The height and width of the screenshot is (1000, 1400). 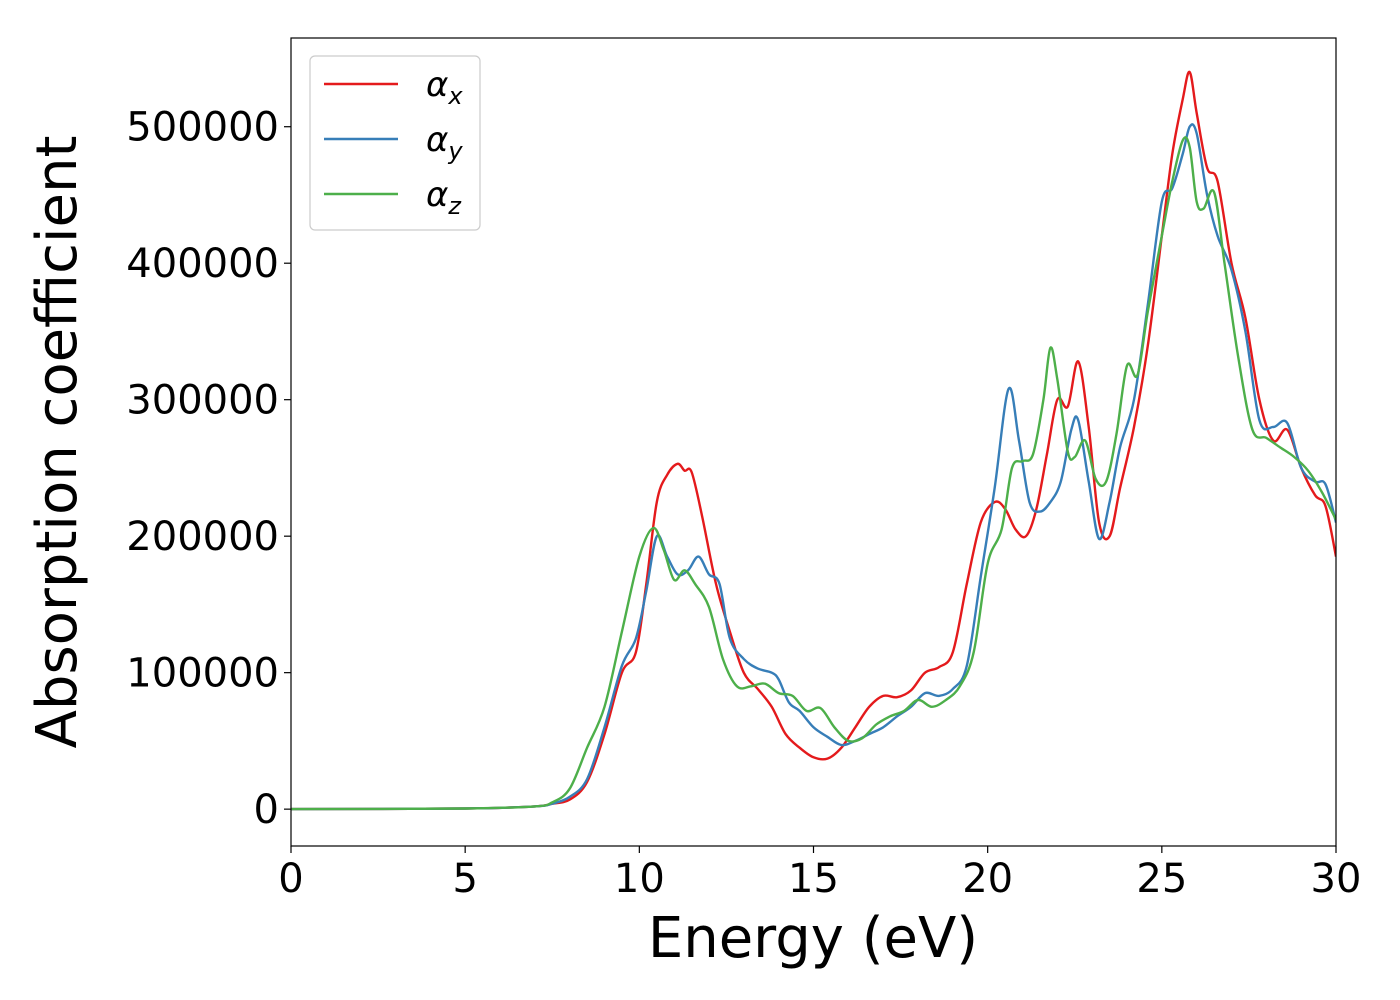 What do you see at coordinates (1336, 879) in the screenshot?
I see `x-tick-label: 30` at bounding box center [1336, 879].